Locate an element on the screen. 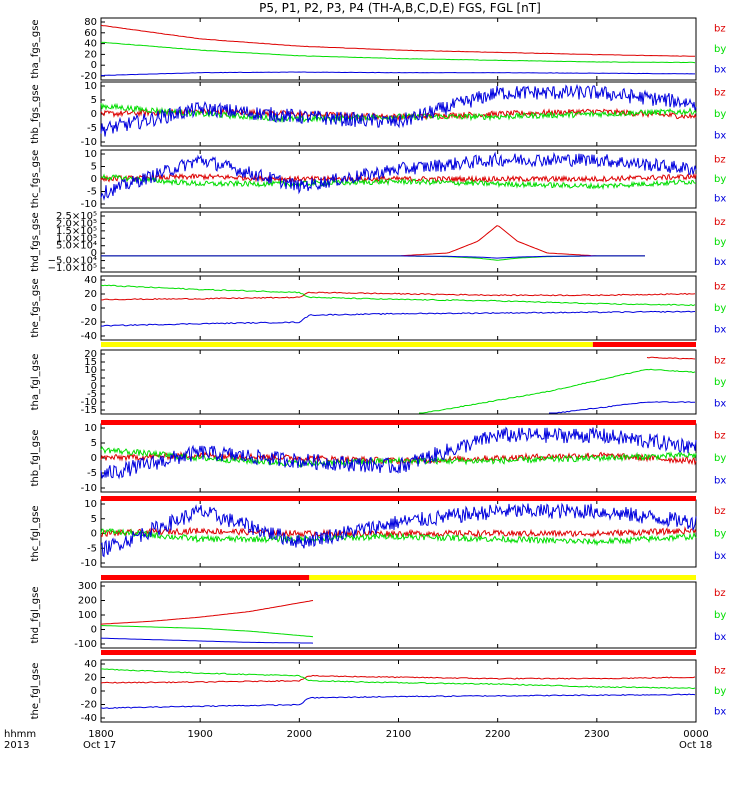  y-tick-label: 1.0×10⁵ is located at coordinates (76, 238).